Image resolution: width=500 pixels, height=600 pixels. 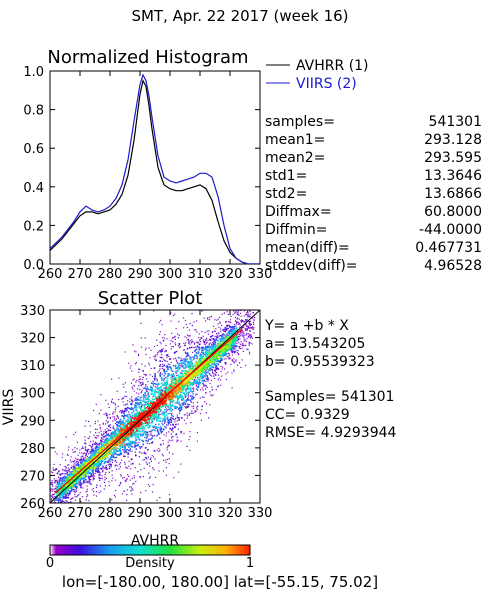 I want to click on histogram-legend: AVHRR (1) VIIRS (2), so click(x=317, y=75).